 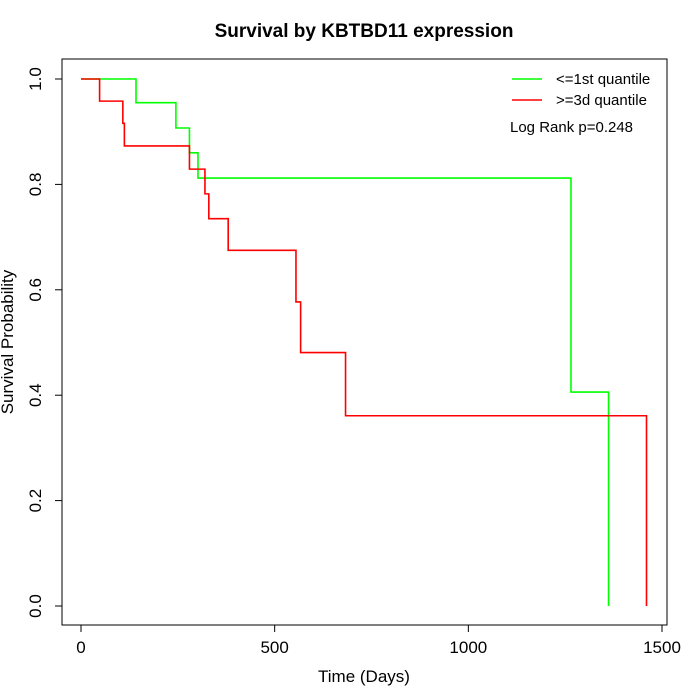 I want to click on x-tick-label: 1500, so click(x=662, y=647).